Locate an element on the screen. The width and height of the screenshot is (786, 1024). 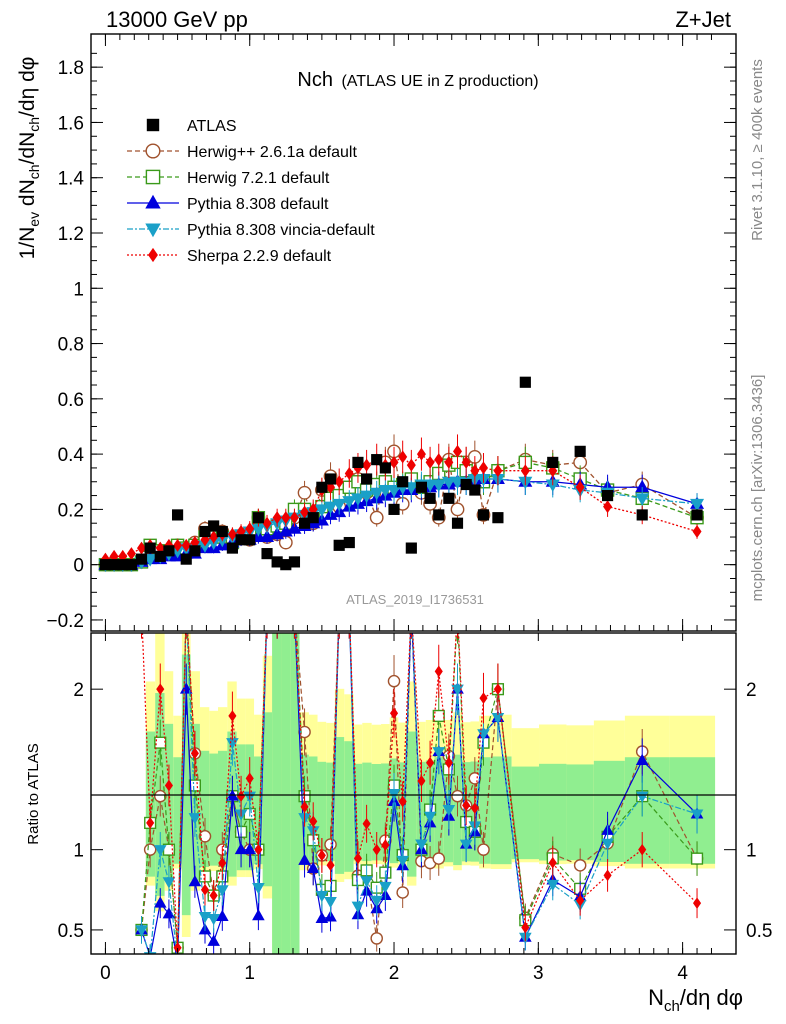
x-tick-label: 3 is located at coordinates (538, 973).